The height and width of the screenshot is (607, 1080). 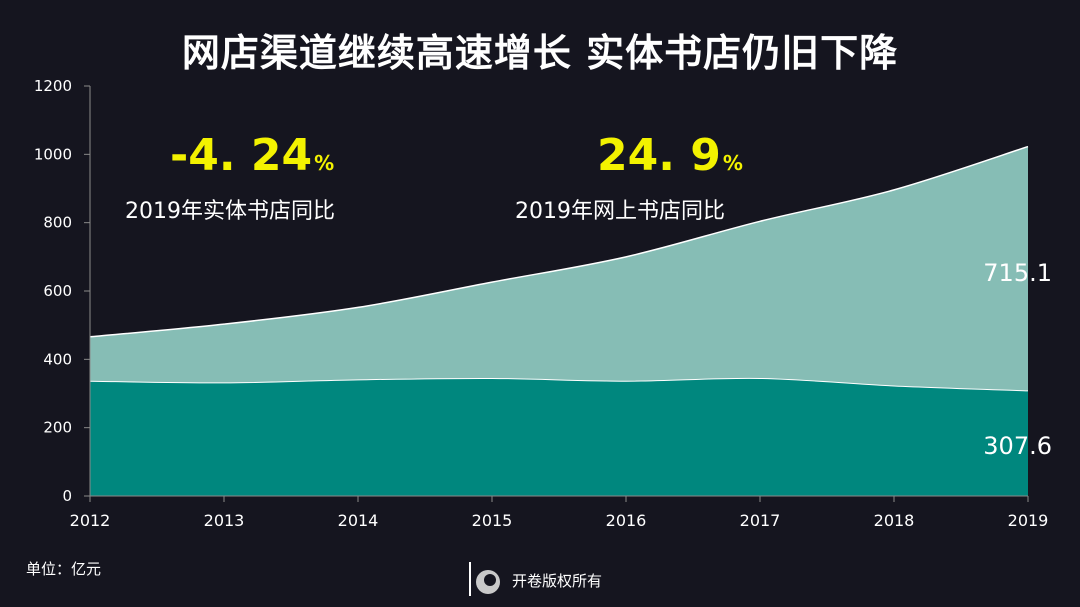 I want to click on y-tick-label: 0, so click(x=67, y=496).